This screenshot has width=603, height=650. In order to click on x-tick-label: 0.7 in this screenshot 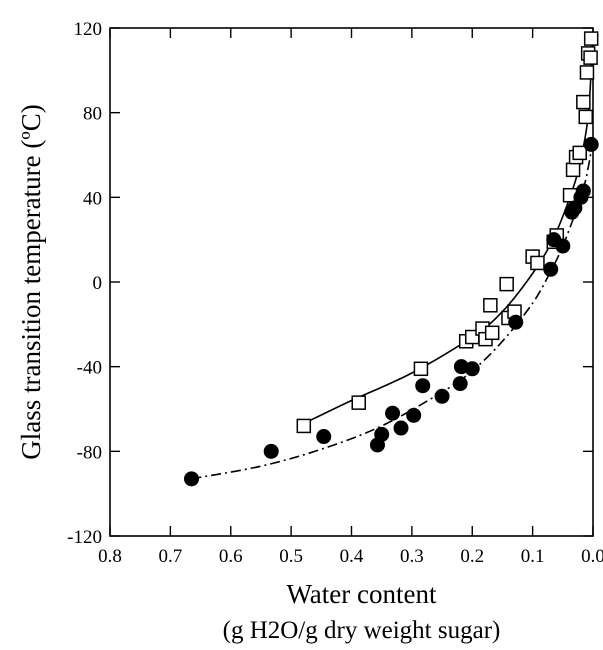, I will do `click(171, 556)`.